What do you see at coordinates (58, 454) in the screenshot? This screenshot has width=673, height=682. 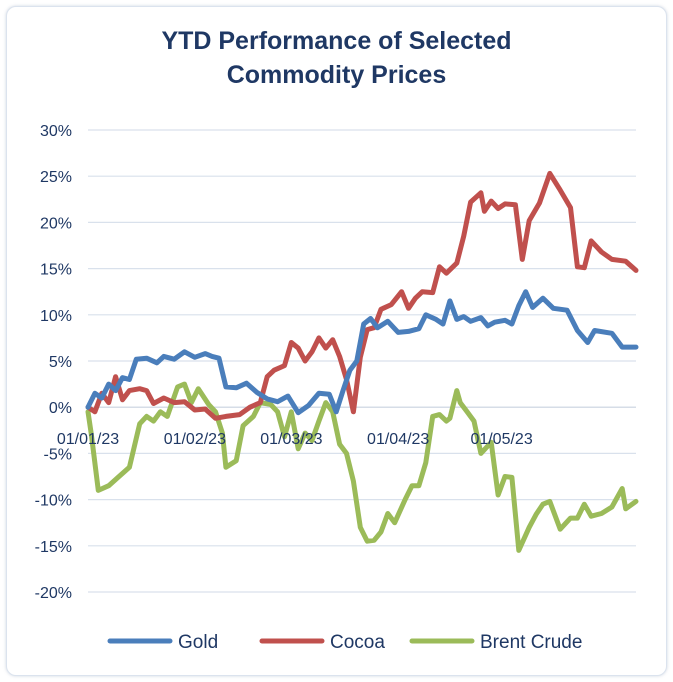 I see `y-tick-label: -5%` at bounding box center [58, 454].